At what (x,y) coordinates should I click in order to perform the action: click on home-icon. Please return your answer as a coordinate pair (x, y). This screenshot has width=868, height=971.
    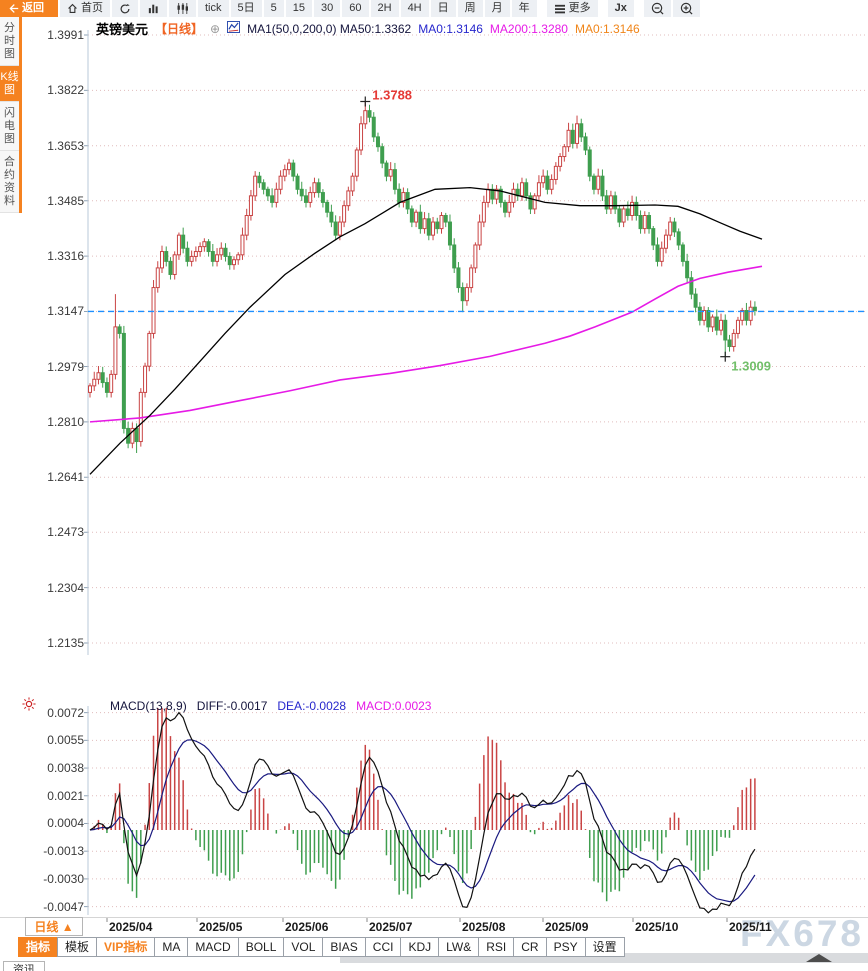
    Looking at the image, I should click on (72, 8).